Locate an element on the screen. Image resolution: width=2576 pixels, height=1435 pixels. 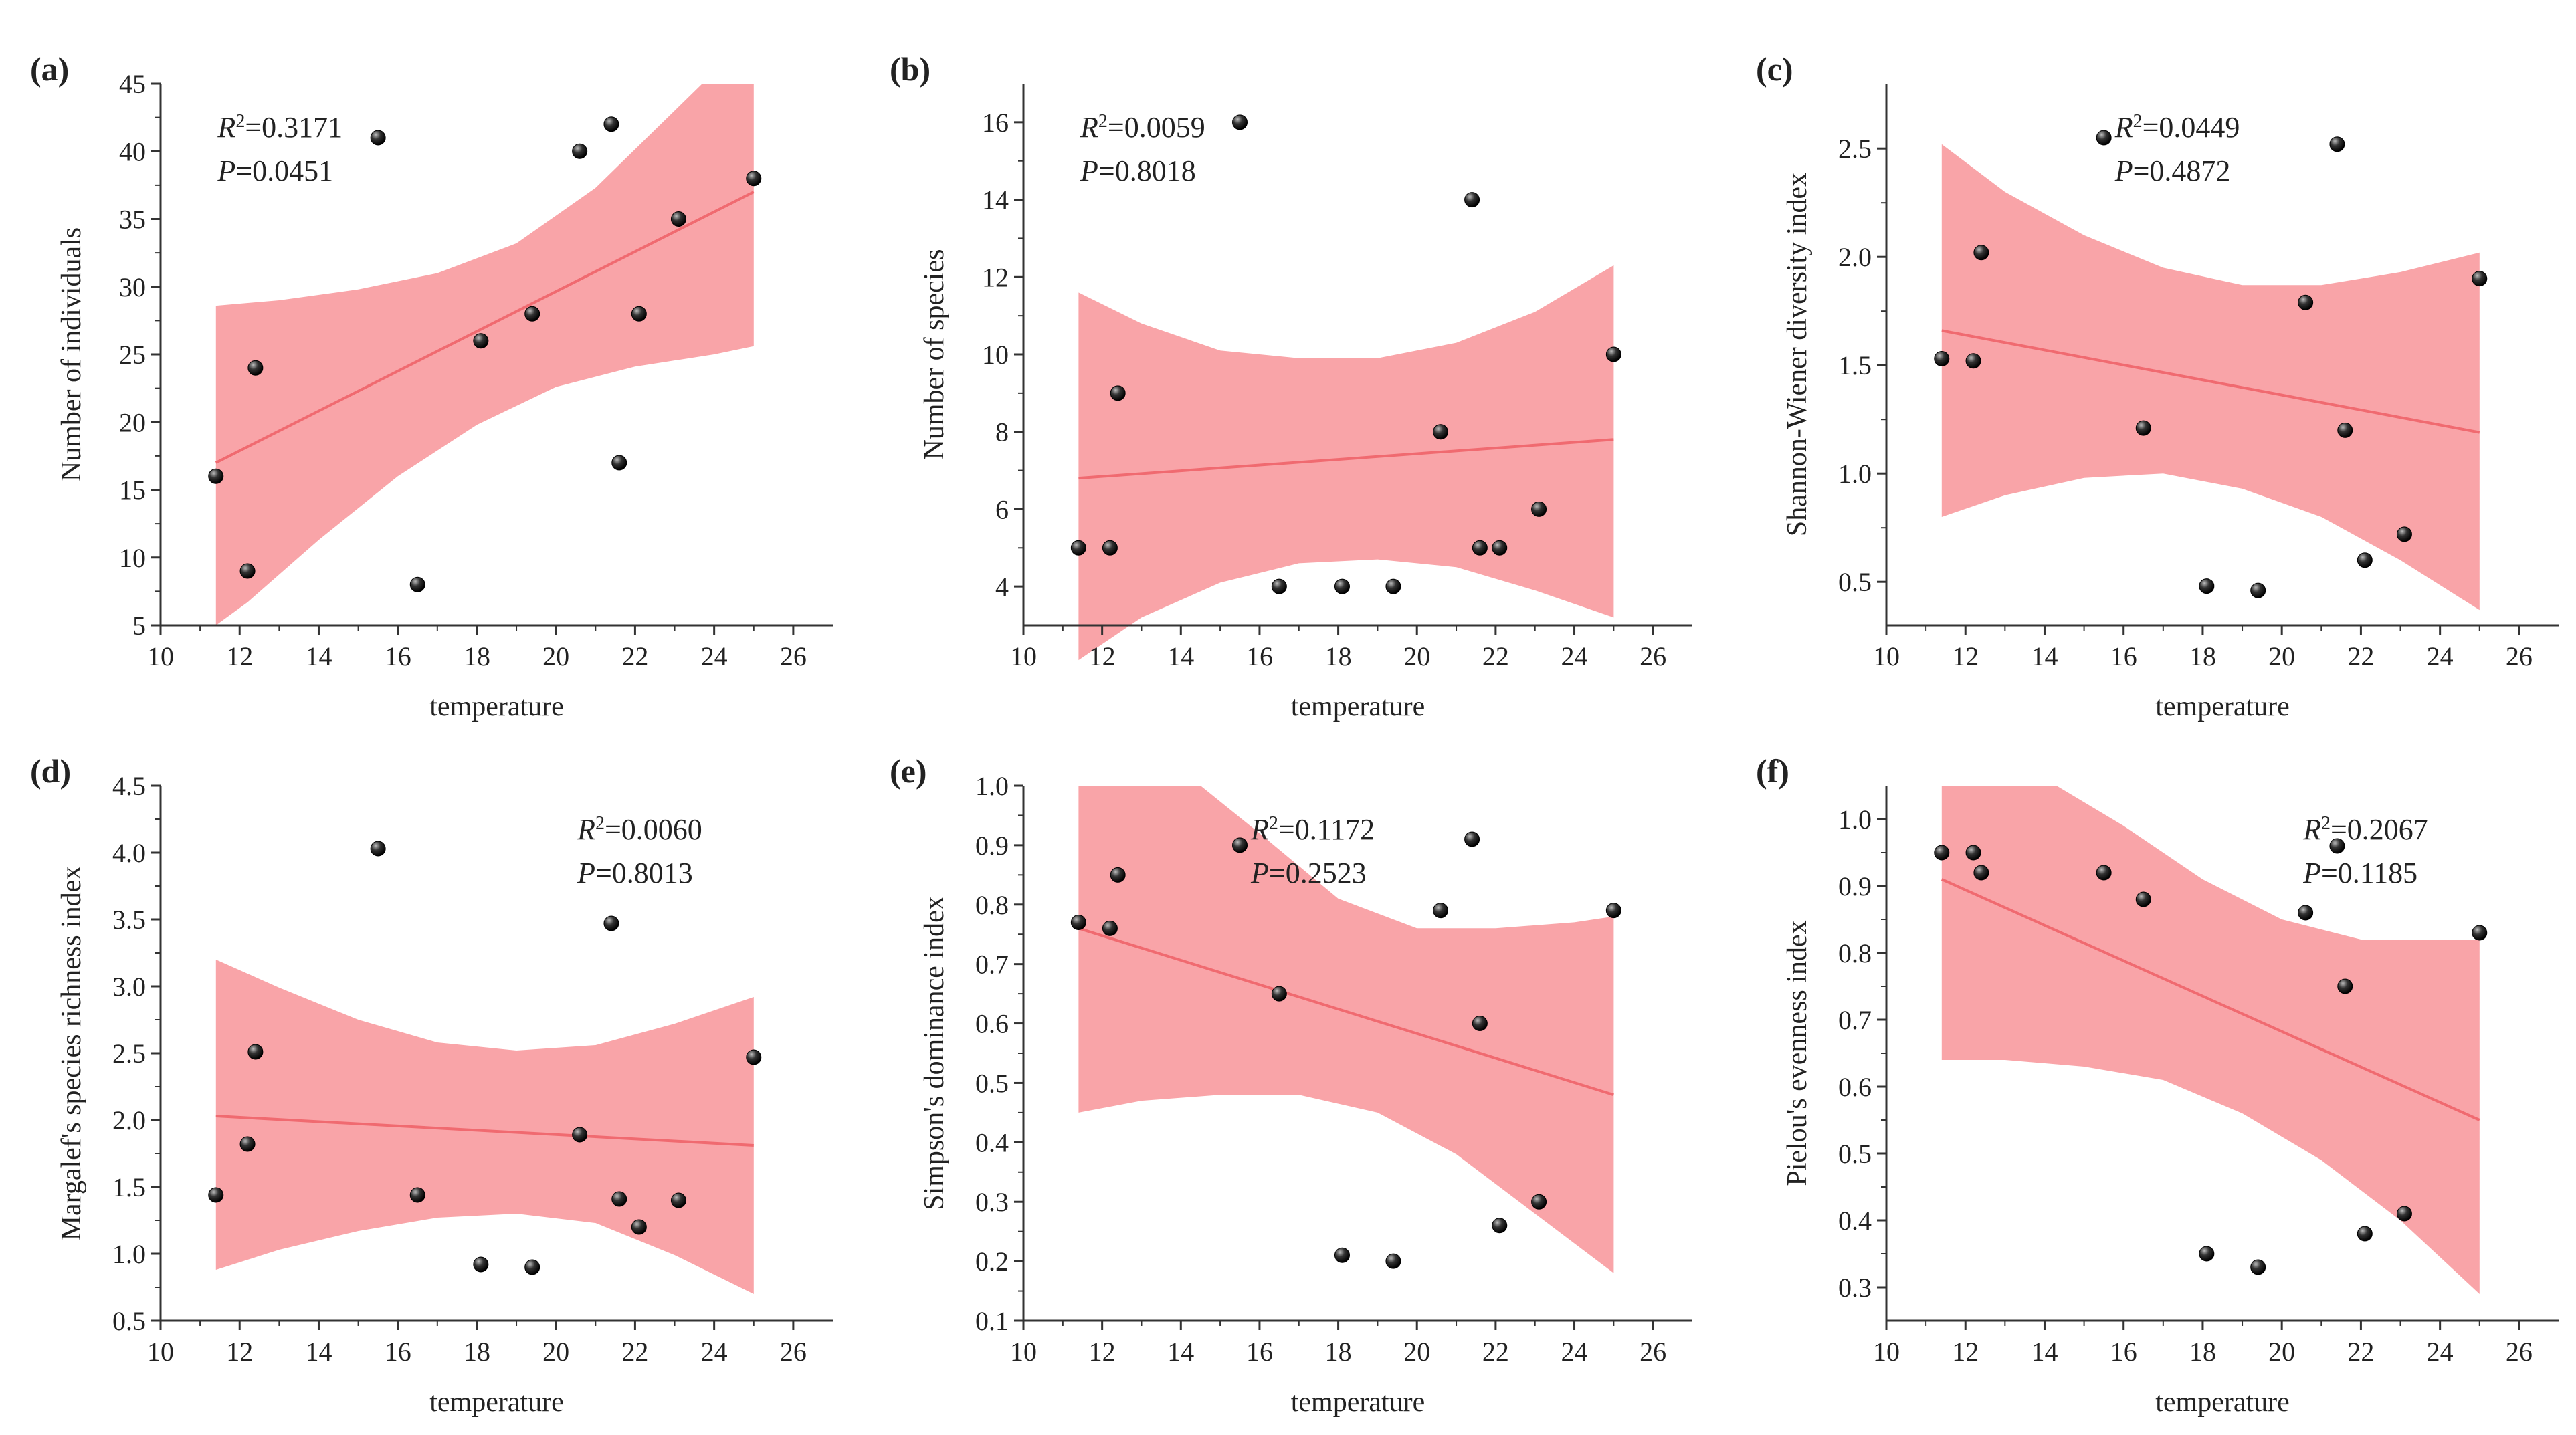
y-tick-label: 8 is located at coordinates (1002, 432).